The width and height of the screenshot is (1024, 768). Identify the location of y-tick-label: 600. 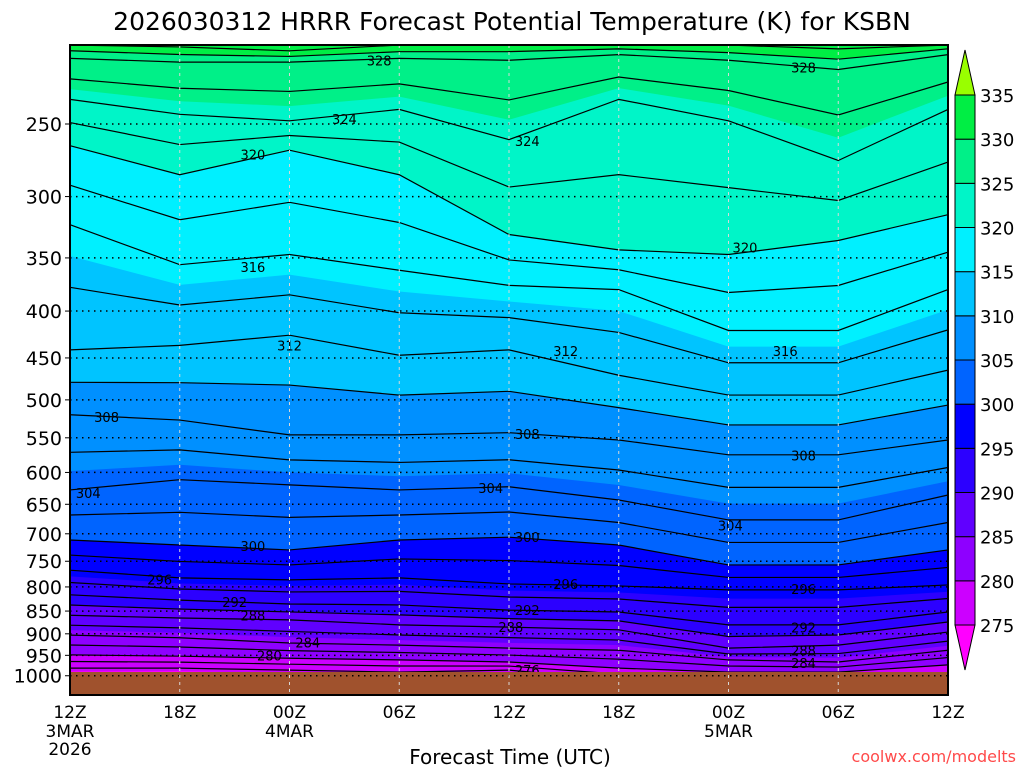
(44, 473).